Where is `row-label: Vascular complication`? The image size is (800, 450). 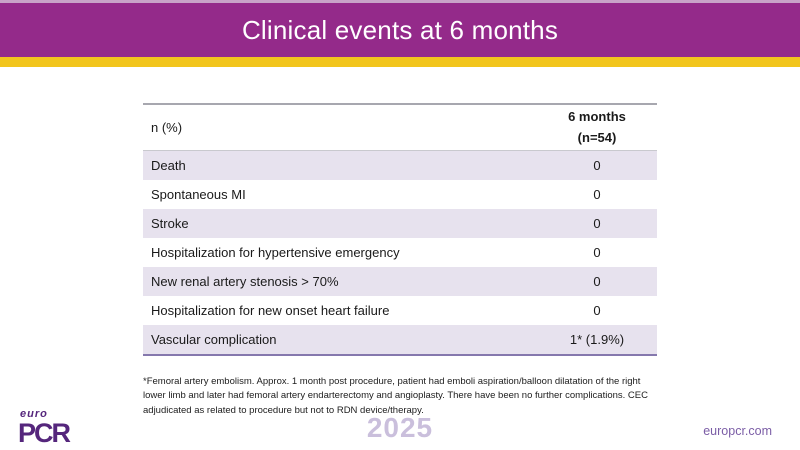 row-label: Vascular complication is located at coordinates (214, 339).